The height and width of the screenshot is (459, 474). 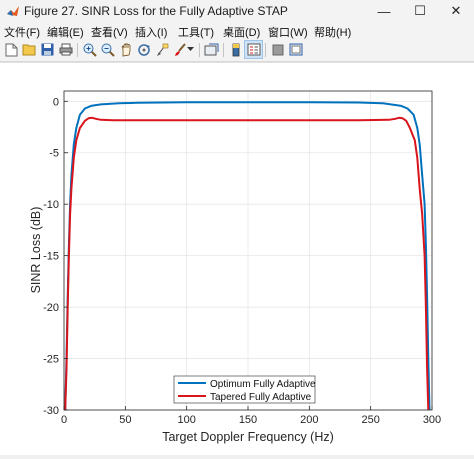 I want to click on insert-legend-icon, so click(x=253, y=49).